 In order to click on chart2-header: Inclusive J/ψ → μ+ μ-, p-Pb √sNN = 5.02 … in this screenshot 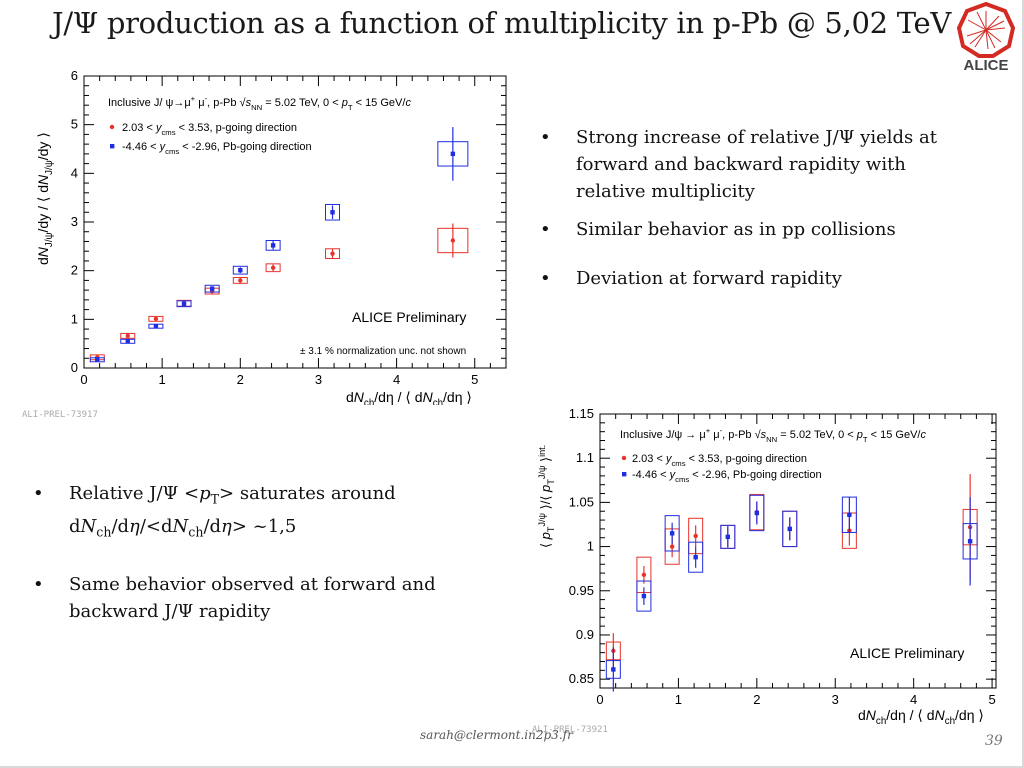, I will do `click(773, 435)`.